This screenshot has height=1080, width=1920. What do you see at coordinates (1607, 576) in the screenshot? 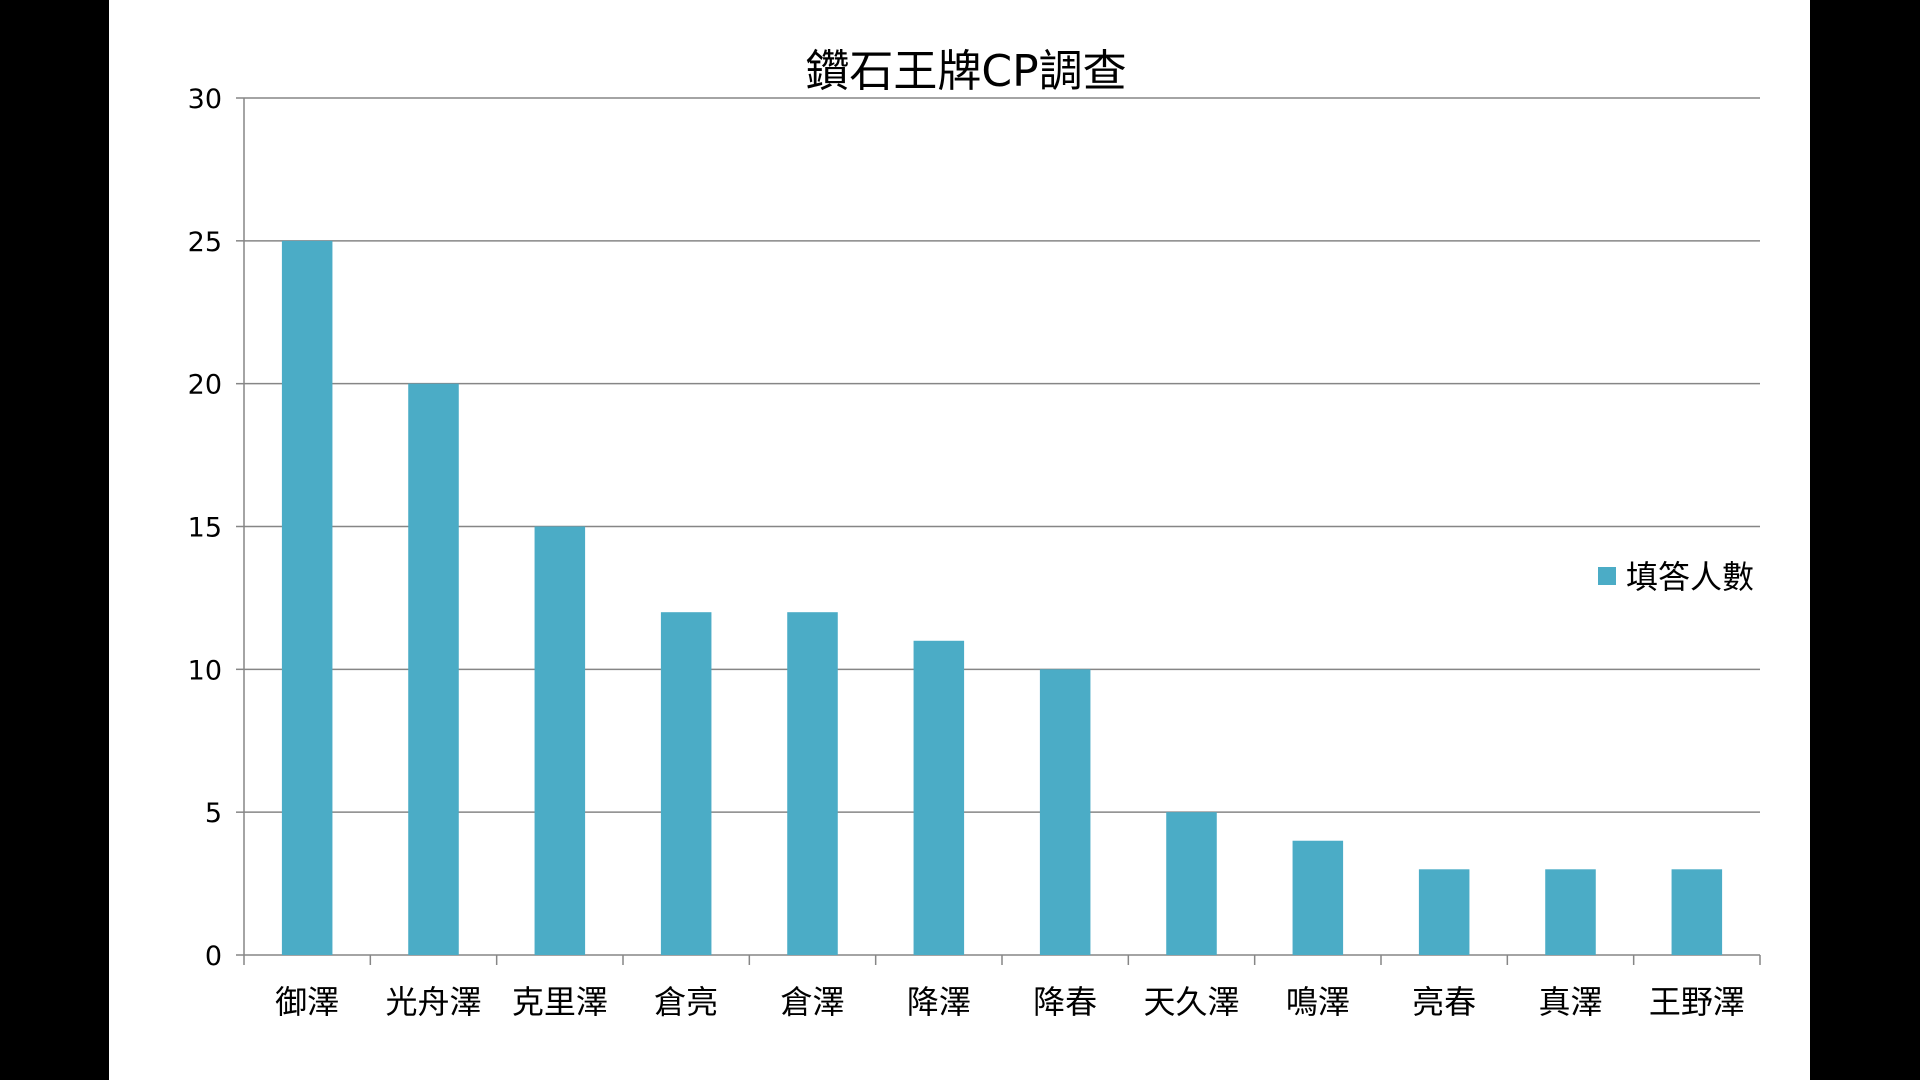
I see `legend-swatch` at bounding box center [1607, 576].